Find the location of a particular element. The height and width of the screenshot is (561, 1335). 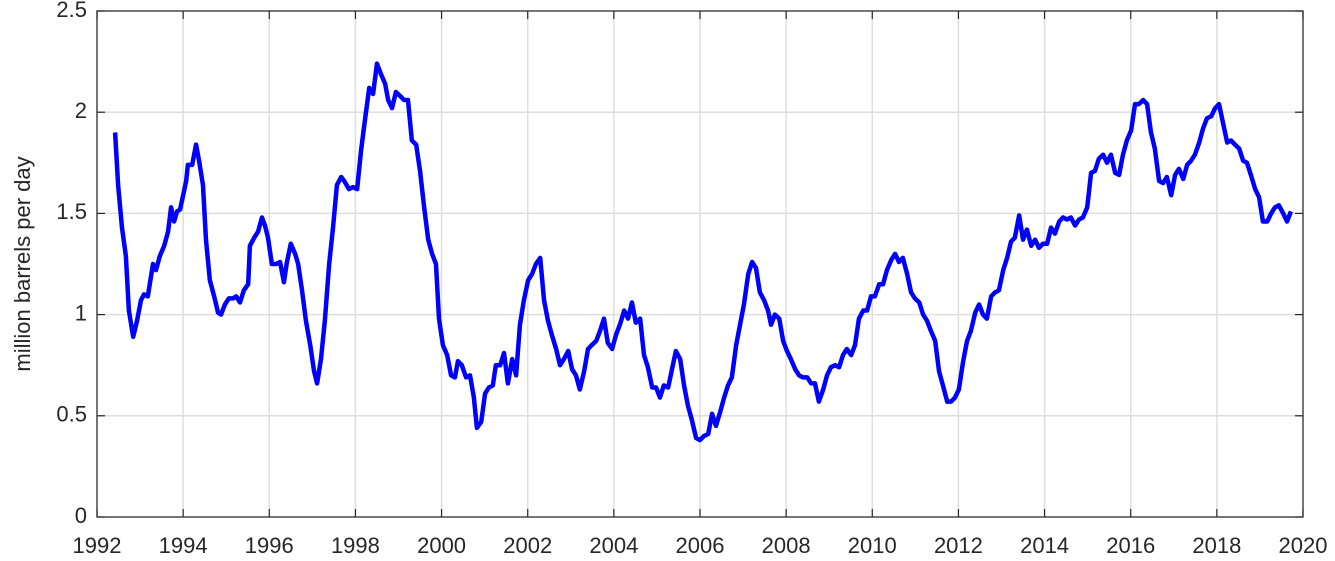

x-tick-label: 2000 is located at coordinates (441, 545).